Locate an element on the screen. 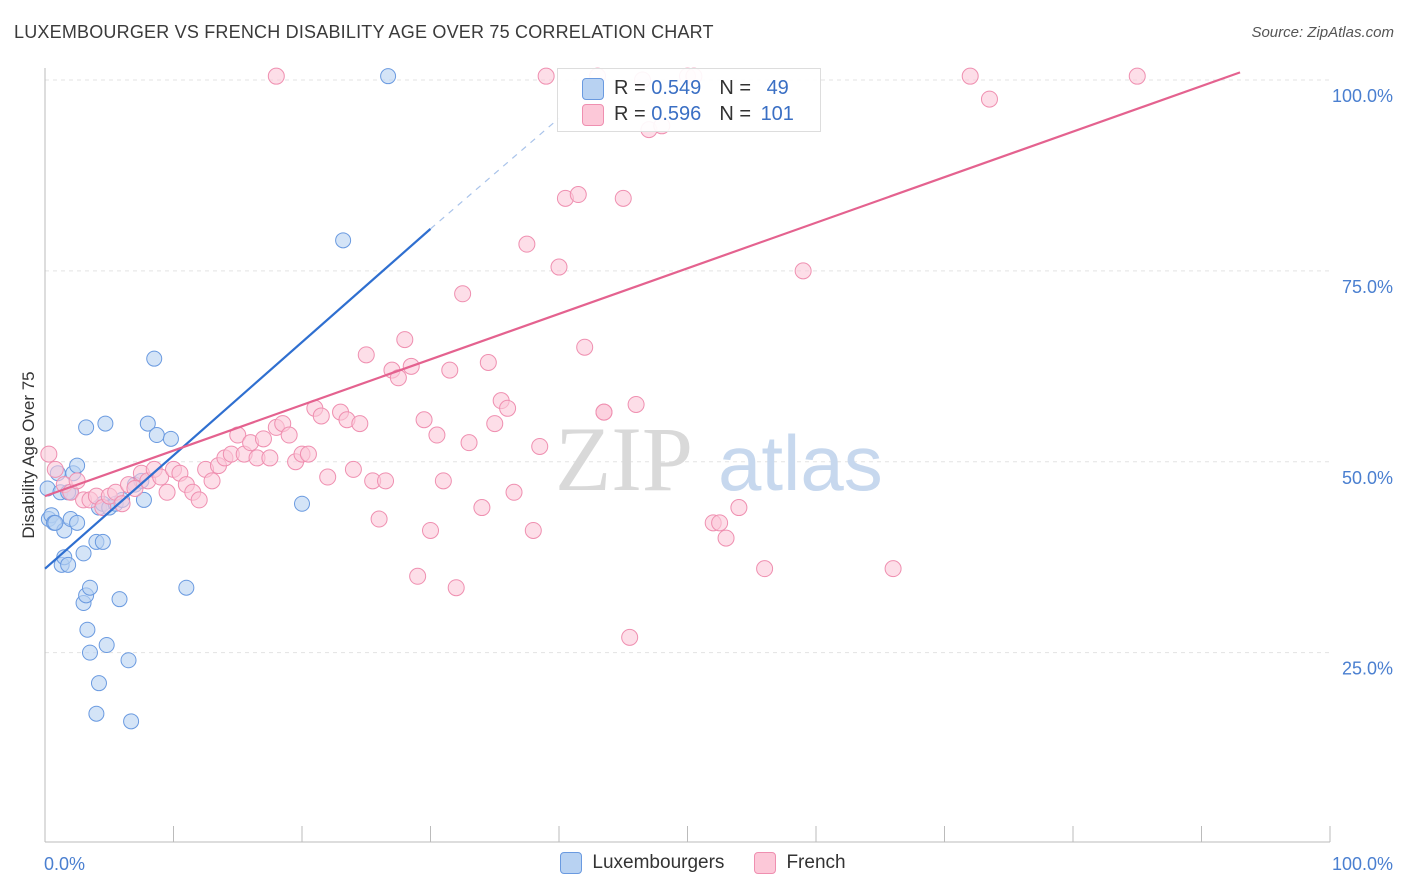 This screenshot has height=892, width=1406. source-credit: Source: ZipAtlas.com is located at coordinates (1322, 32).